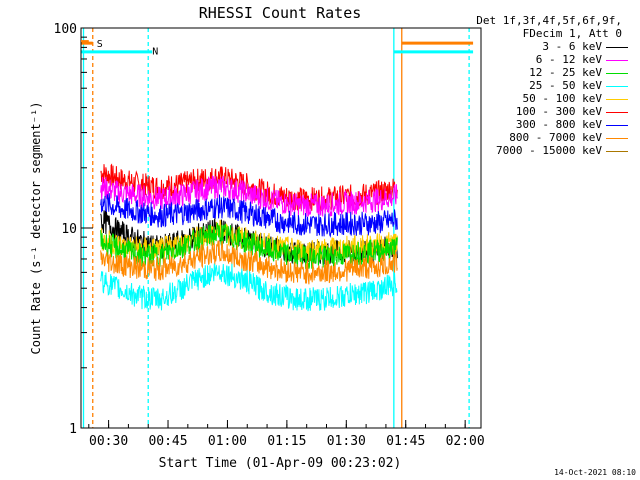 Image resolution: width=640 pixels, height=480 pixels. I want to click on x-axis-label: Start Time (01-Apr-09 00:23:02), so click(280, 463).